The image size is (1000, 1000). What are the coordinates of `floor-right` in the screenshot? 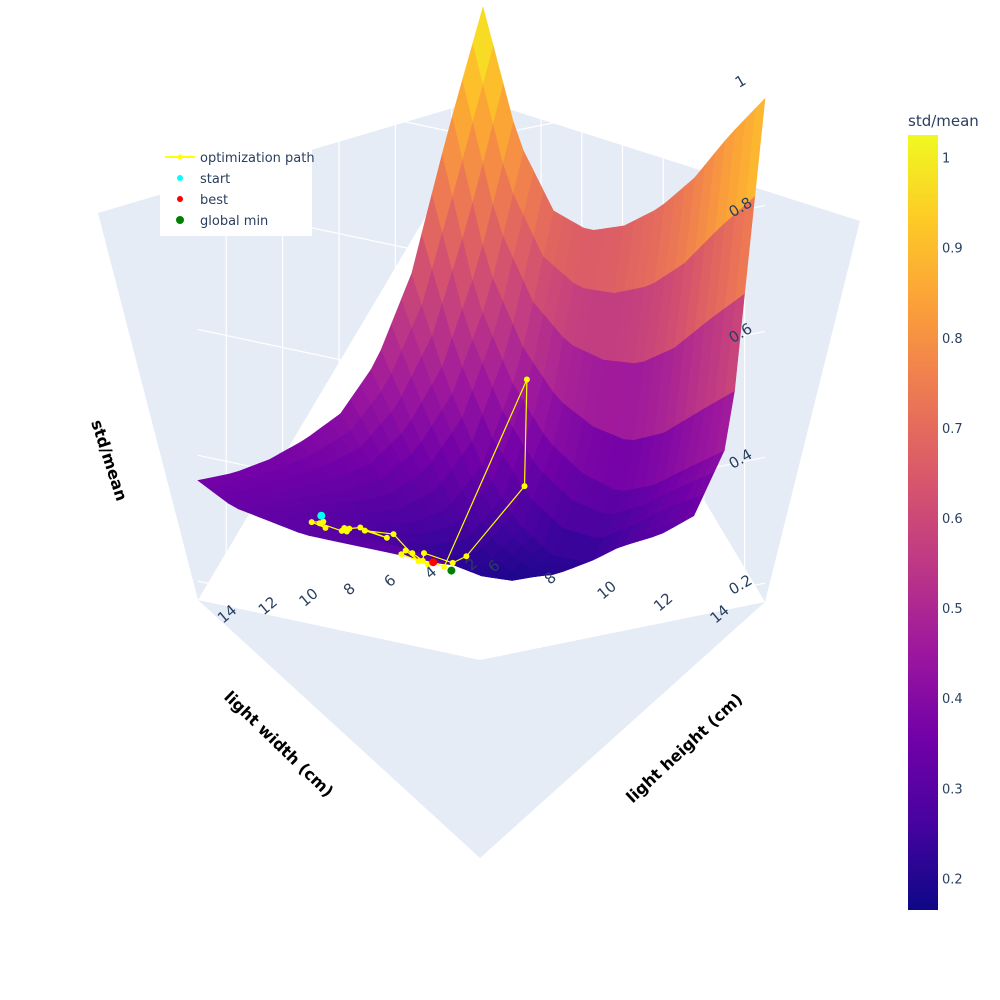 It's located at (622, 730).